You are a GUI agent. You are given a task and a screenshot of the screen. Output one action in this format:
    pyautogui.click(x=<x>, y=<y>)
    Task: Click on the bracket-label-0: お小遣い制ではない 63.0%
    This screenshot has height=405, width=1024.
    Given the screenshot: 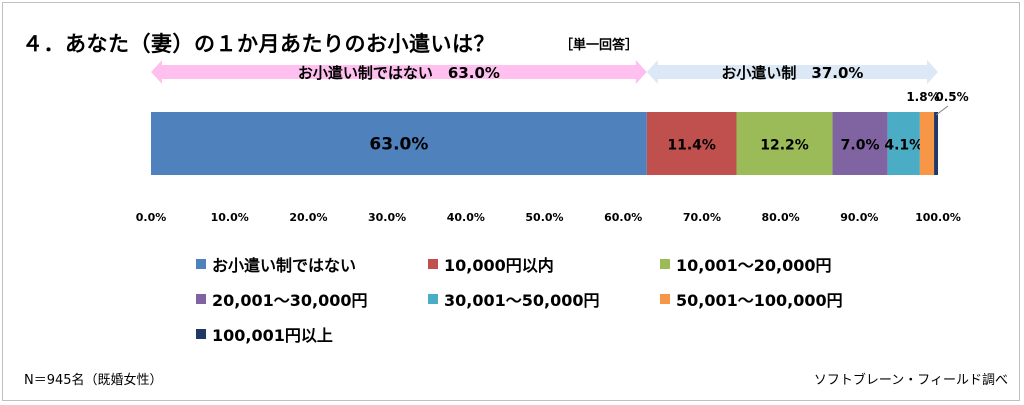 What is the action you would take?
    pyautogui.click(x=399, y=73)
    